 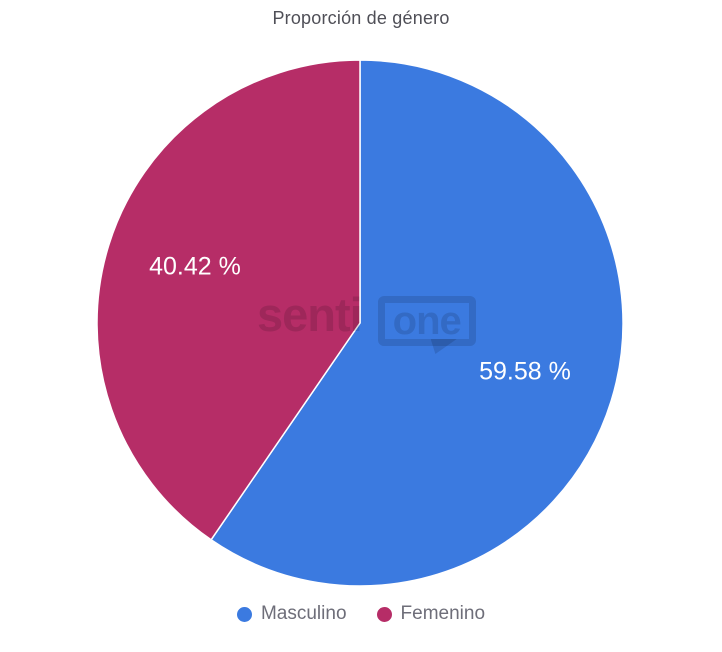 What do you see at coordinates (244, 614) in the screenshot?
I see `legend-marker-masculino-icon` at bounding box center [244, 614].